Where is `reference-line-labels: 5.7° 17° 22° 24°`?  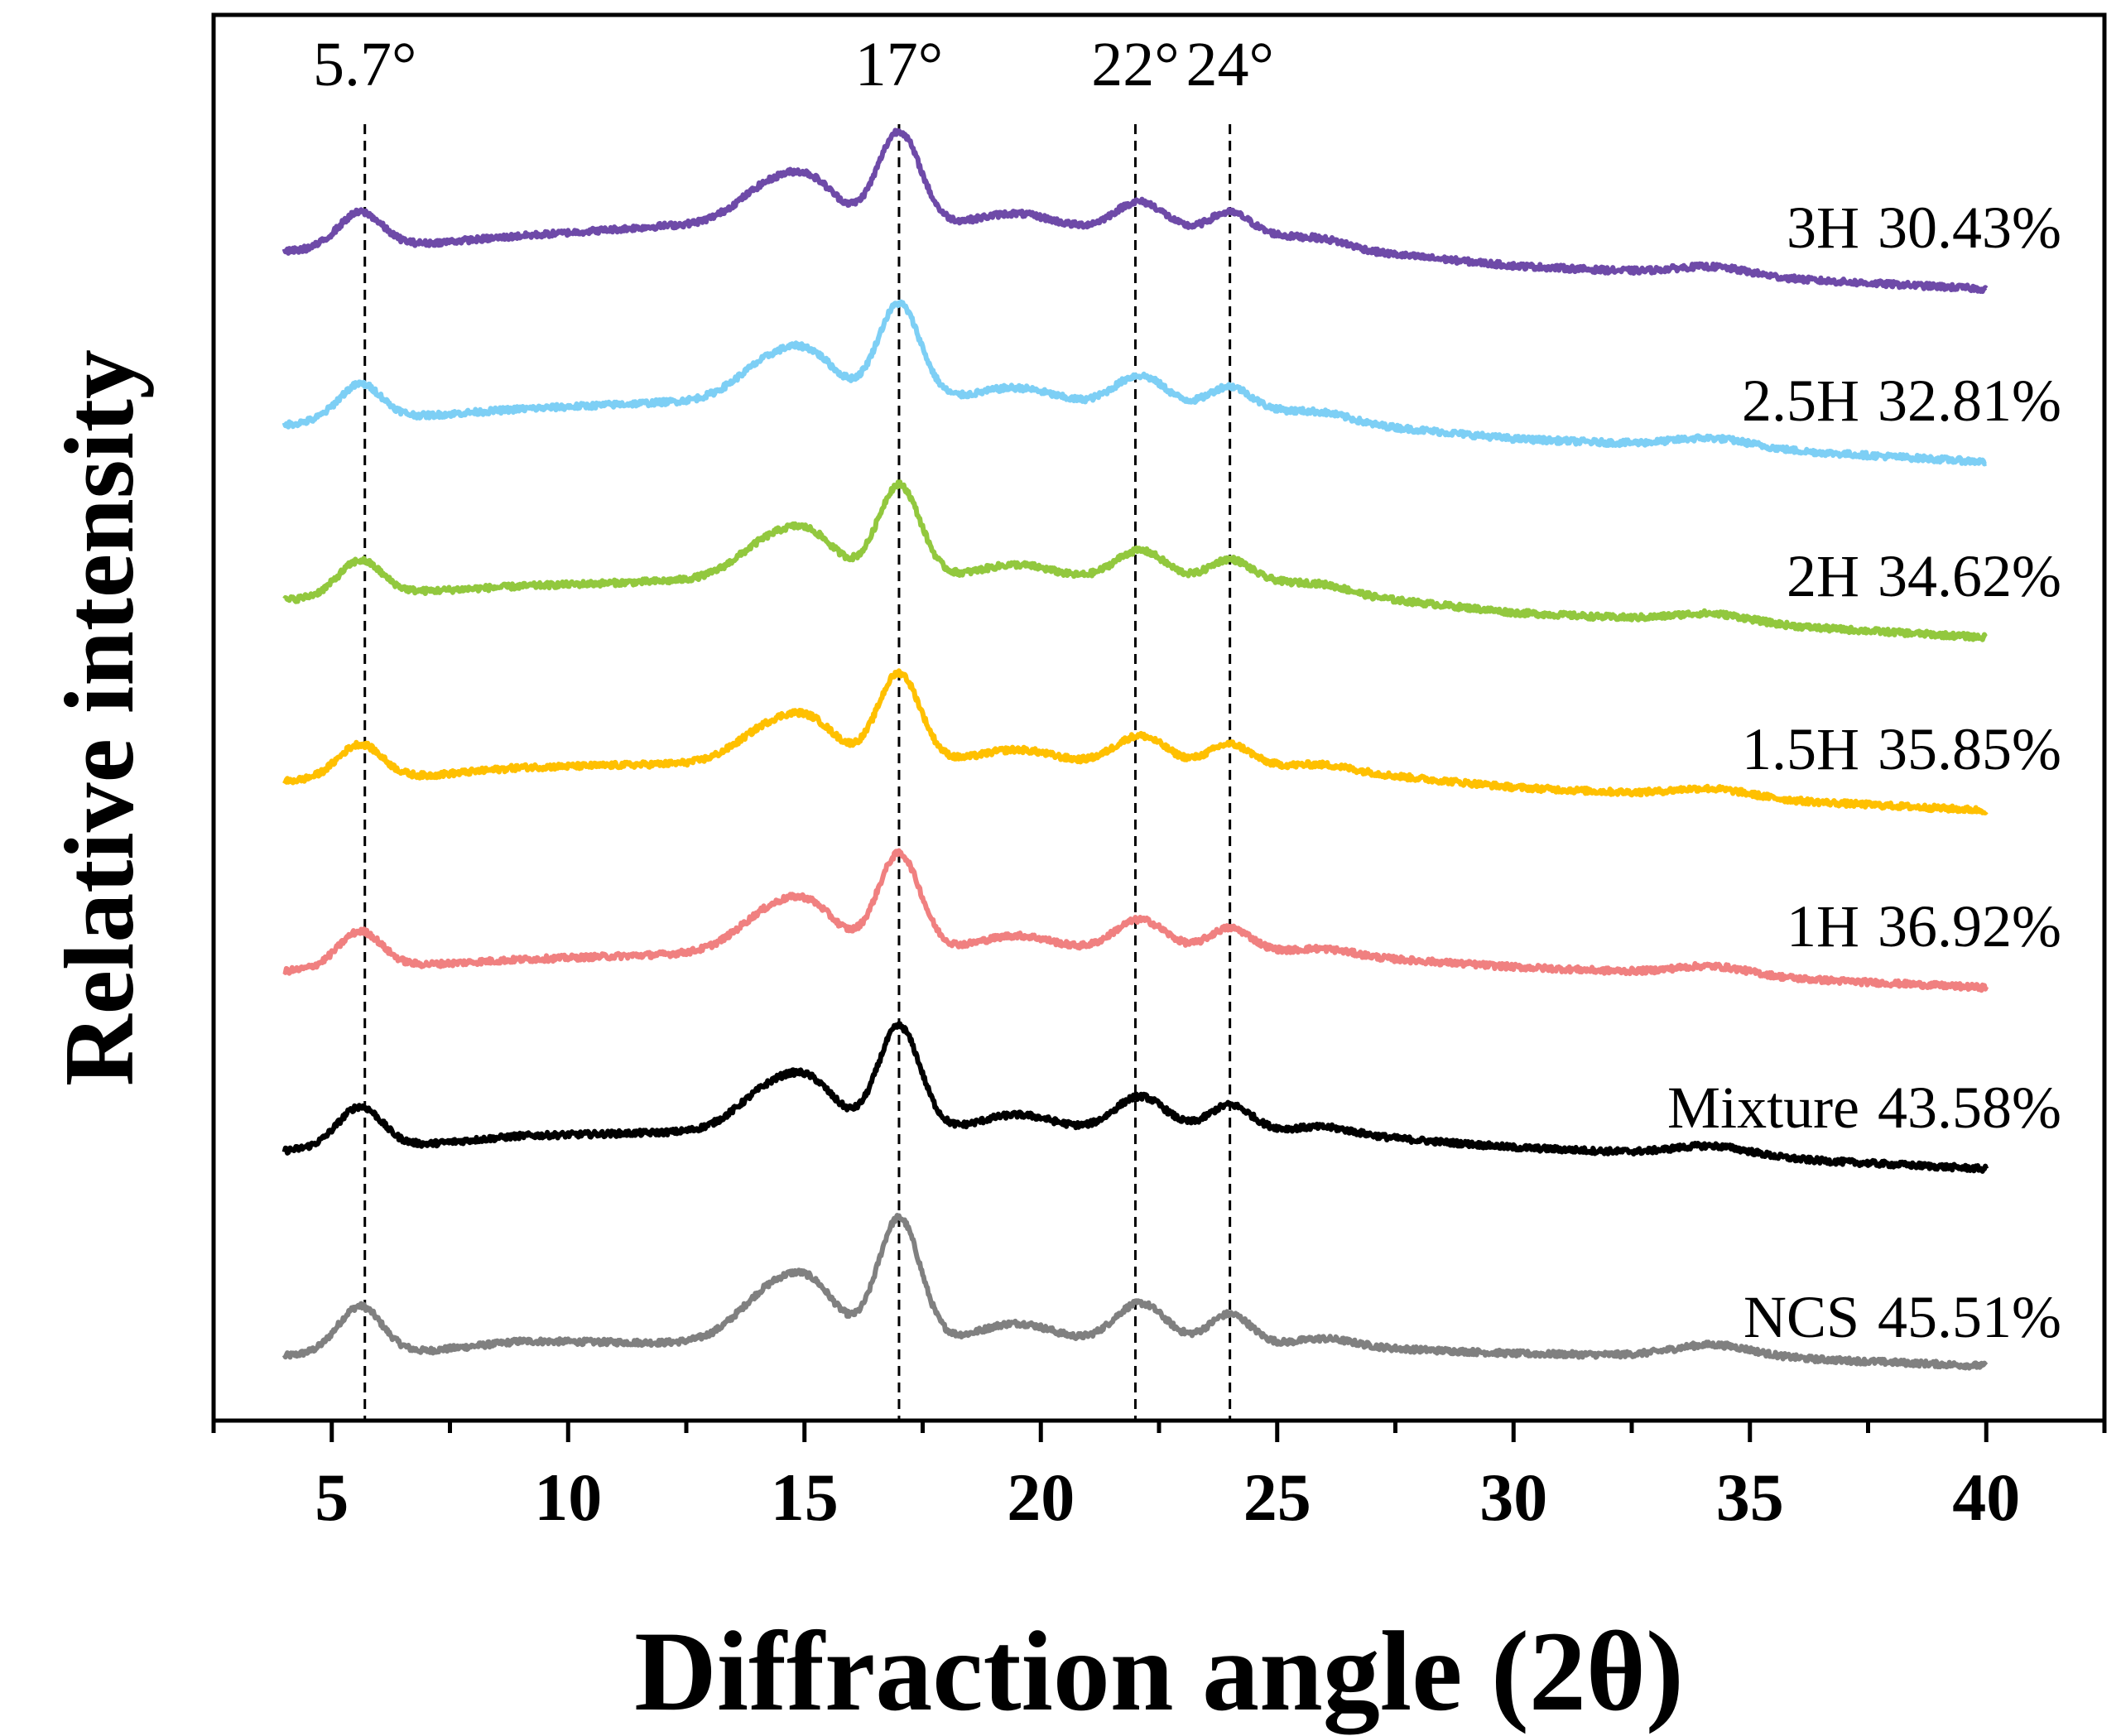 reference-line-labels: 5.7° 17° 22° 24° is located at coordinates (793, 64).